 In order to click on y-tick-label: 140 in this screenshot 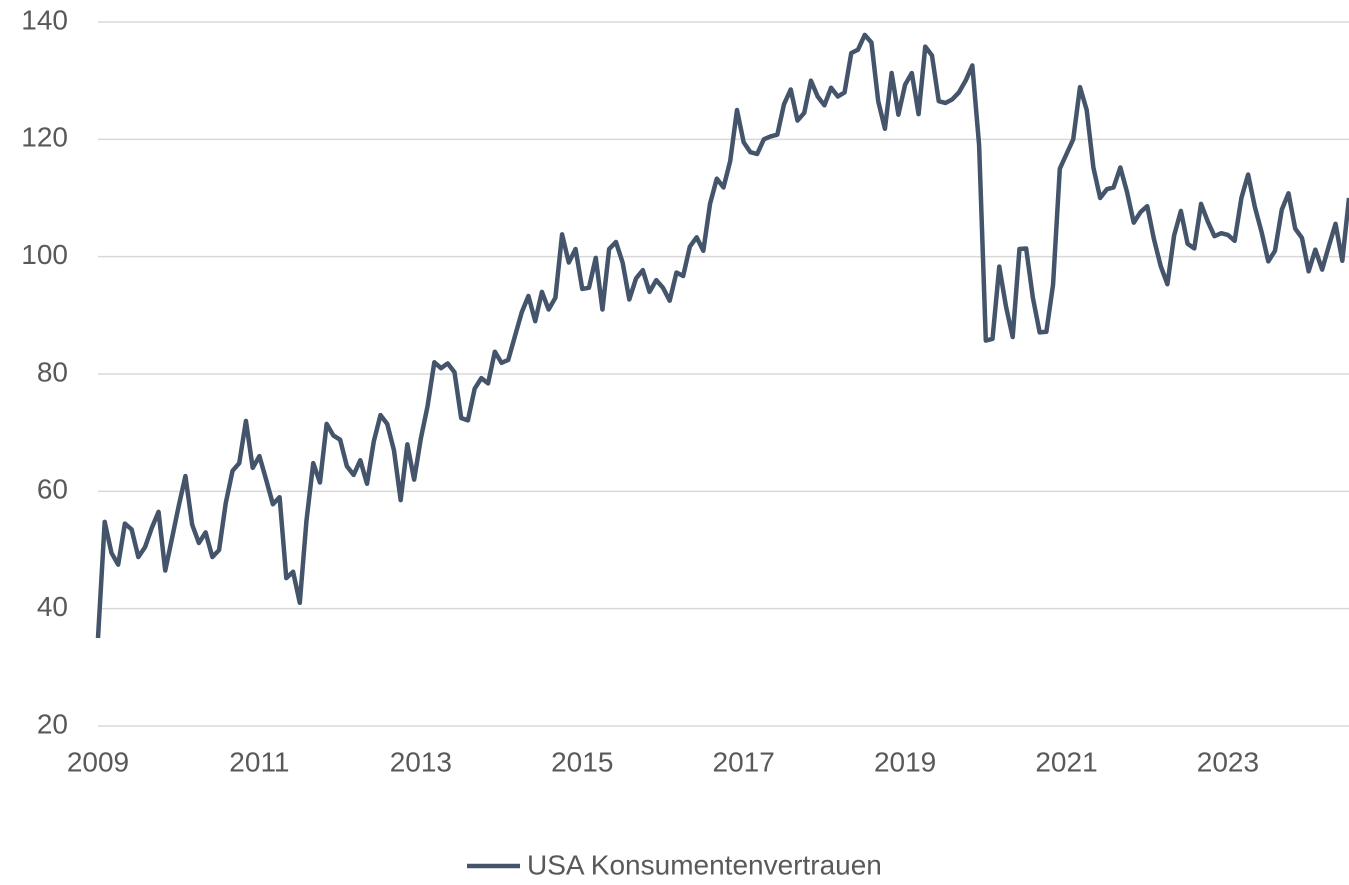, I will do `click(44, 19)`.